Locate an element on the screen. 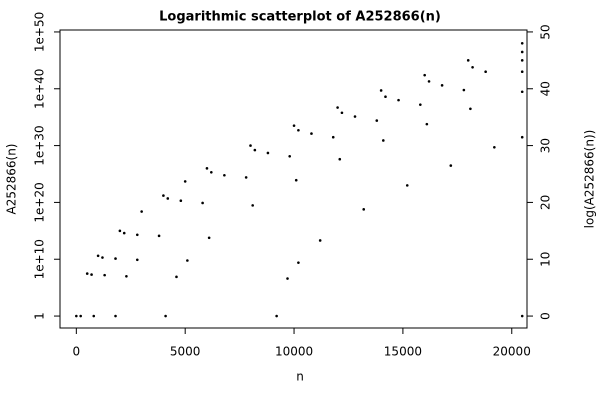  x-tick-label: 0 is located at coordinates (77, 352).